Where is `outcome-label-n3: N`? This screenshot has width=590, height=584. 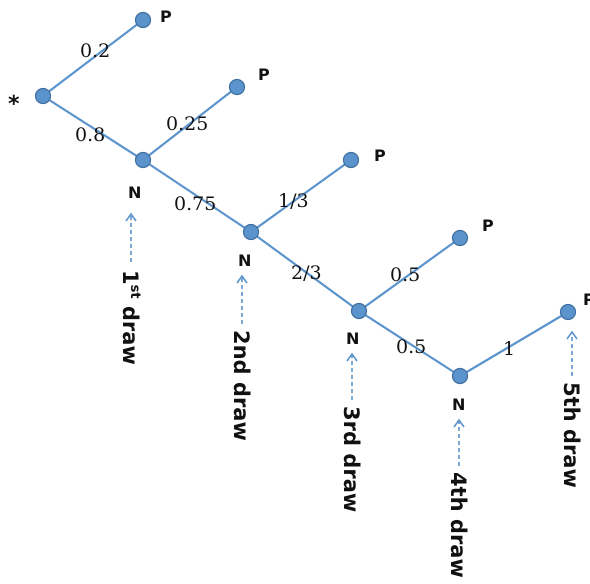
outcome-label-n3: N is located at coordinates (352, 338).